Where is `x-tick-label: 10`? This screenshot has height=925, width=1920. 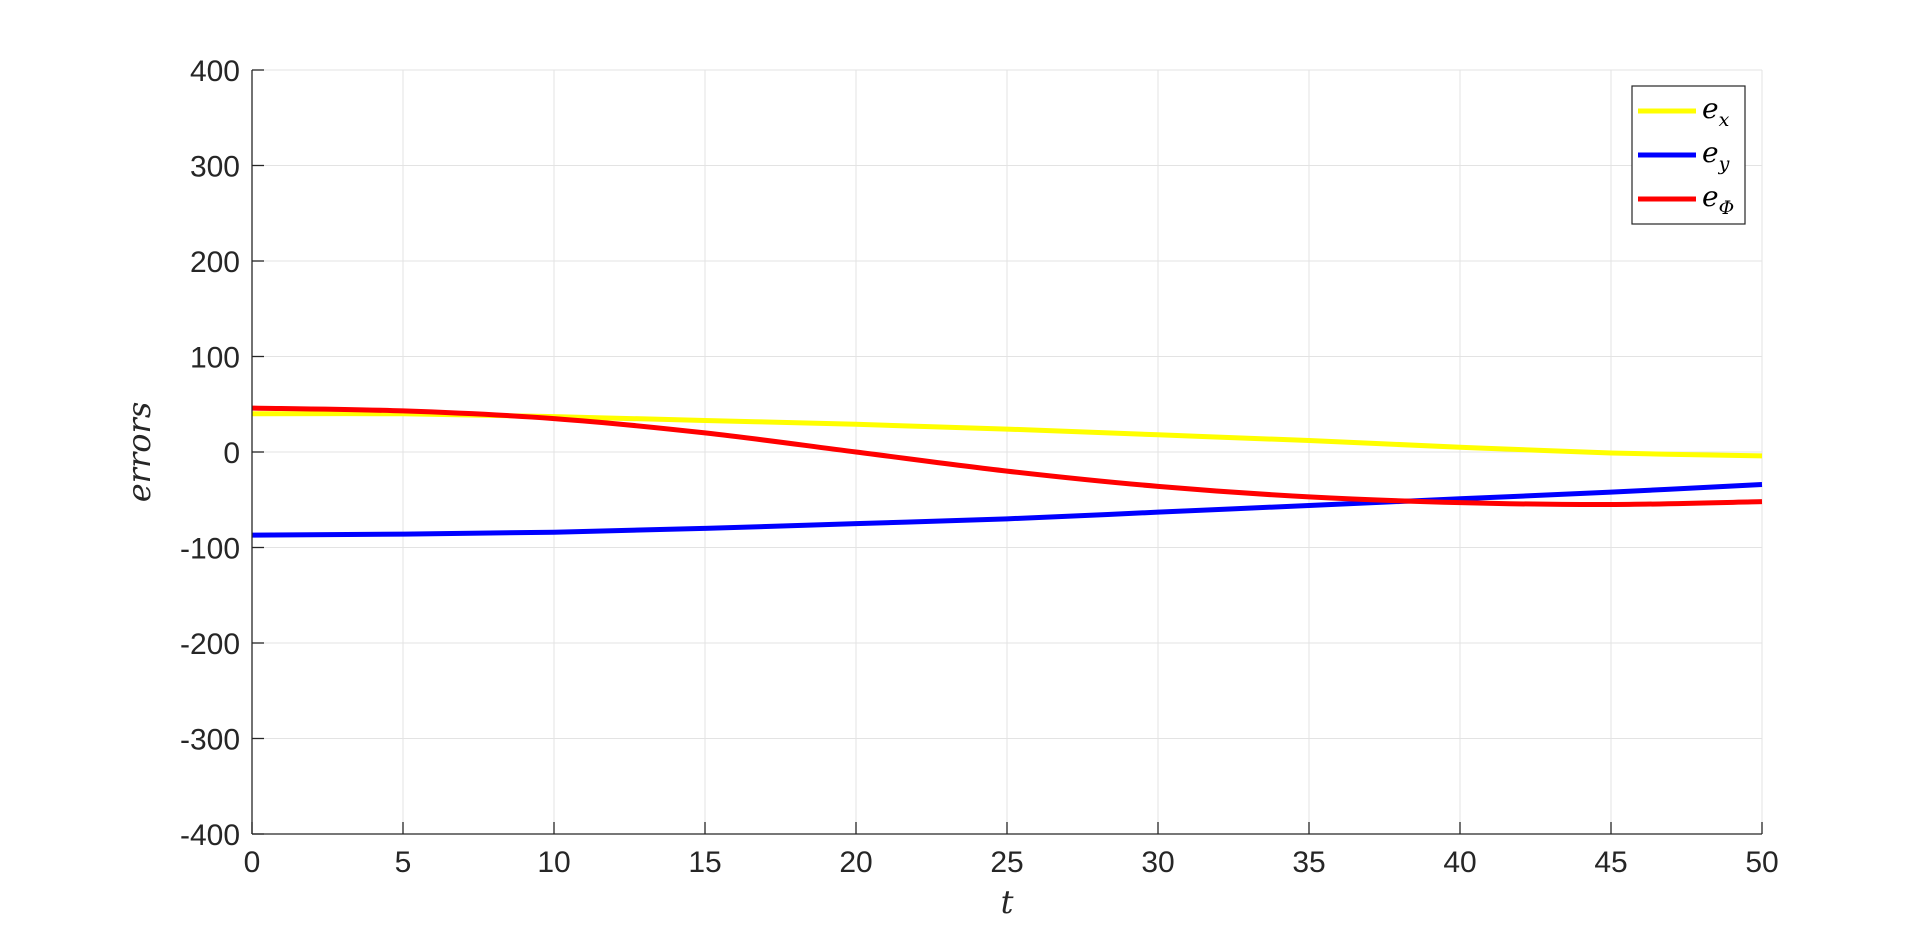 x-tick-label: 10 is located at coordinates (553, 862).